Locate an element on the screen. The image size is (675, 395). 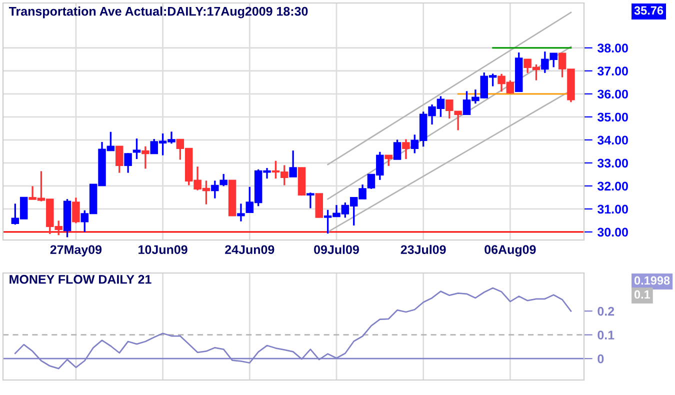
chart-title: Transportation Ave Actual:DAILY:17Aug2009 18:30 is located at coordinates (158, 12).